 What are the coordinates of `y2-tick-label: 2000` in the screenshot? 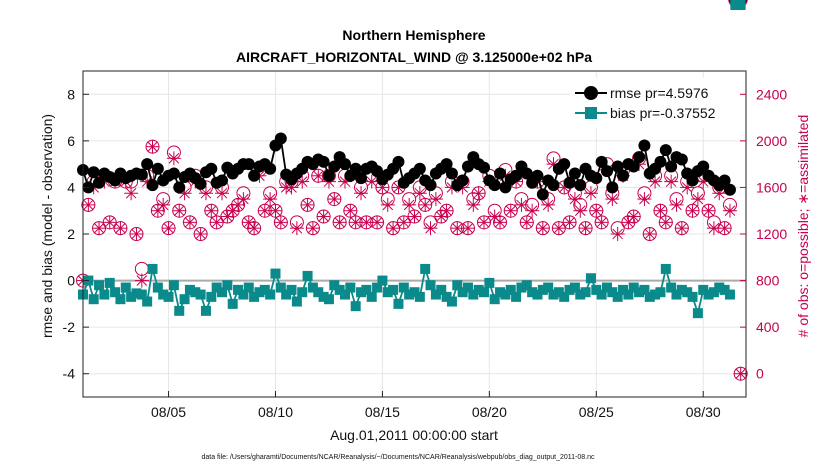 It's located at (771, 141).